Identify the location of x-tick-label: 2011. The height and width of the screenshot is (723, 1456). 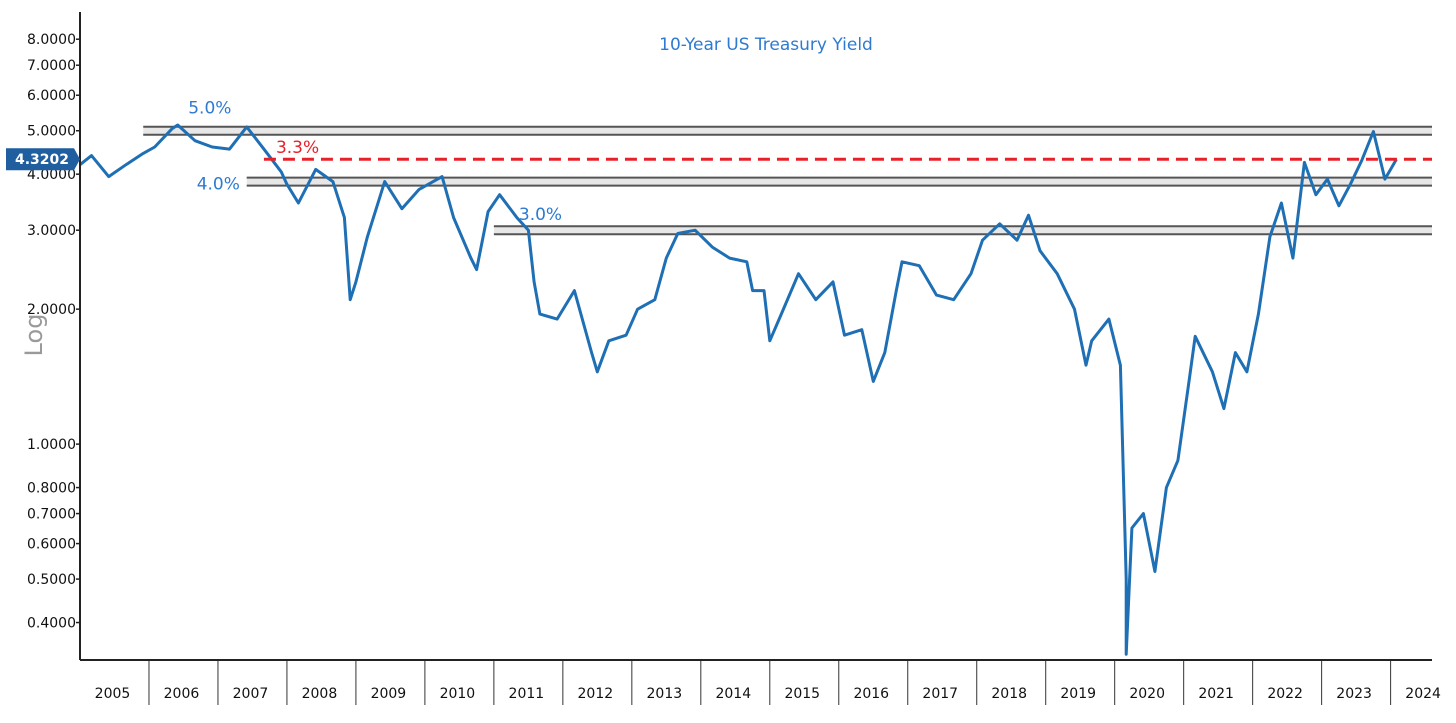
(527, 694).